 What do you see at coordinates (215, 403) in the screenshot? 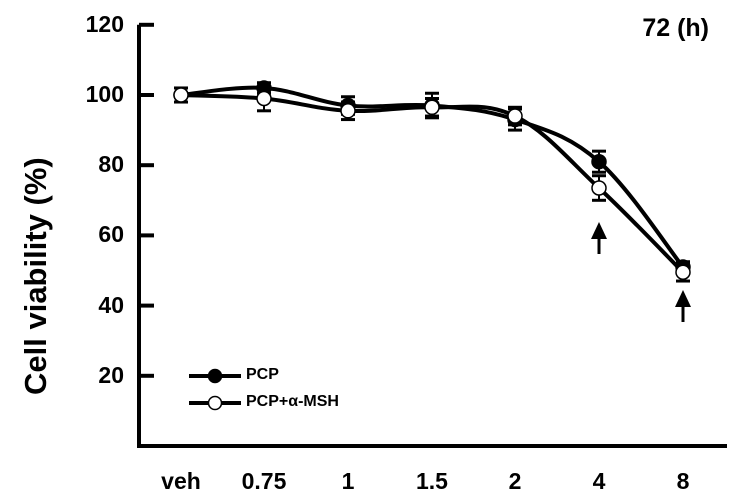
I see `legend-open-marker` at bounding box center [215, 403].